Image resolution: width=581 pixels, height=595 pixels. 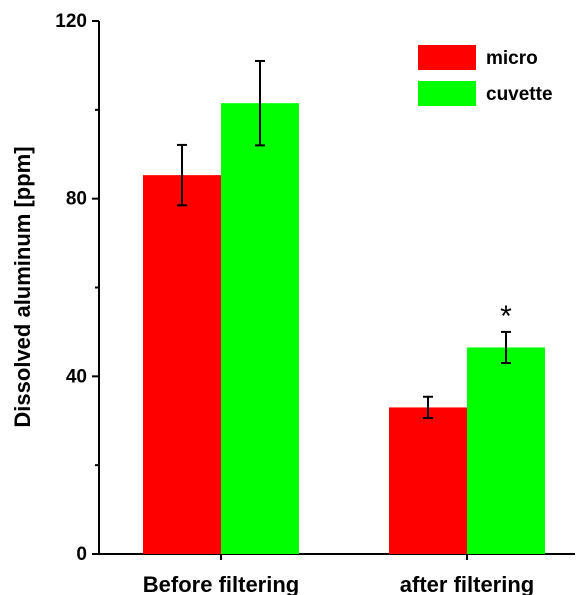 I want to click on x-axis: Before filtering after filtering, so click(x=338, y=574).